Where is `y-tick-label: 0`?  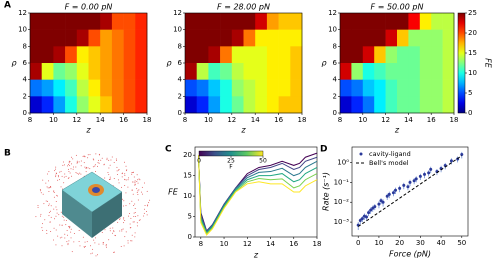
y-tick-label: 0 is located at coordinates (190, 237).